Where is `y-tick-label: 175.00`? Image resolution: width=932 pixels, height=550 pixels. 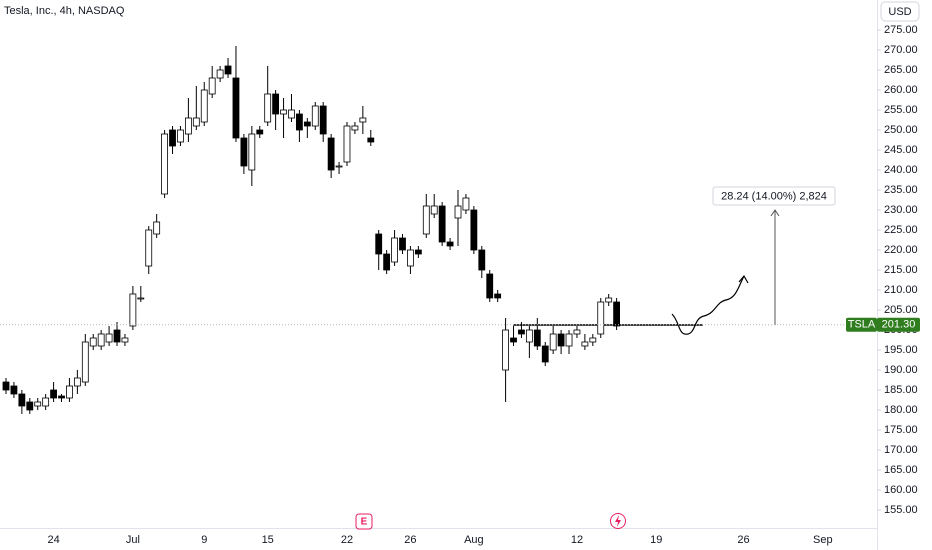 y-tick-label: 175.00 is located at coordinates (901, 430).